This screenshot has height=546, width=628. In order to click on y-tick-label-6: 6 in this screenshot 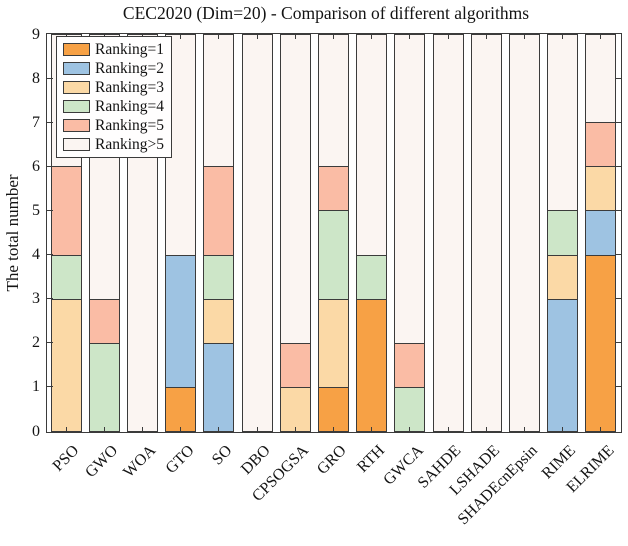, I will do `click(36, 166)`.